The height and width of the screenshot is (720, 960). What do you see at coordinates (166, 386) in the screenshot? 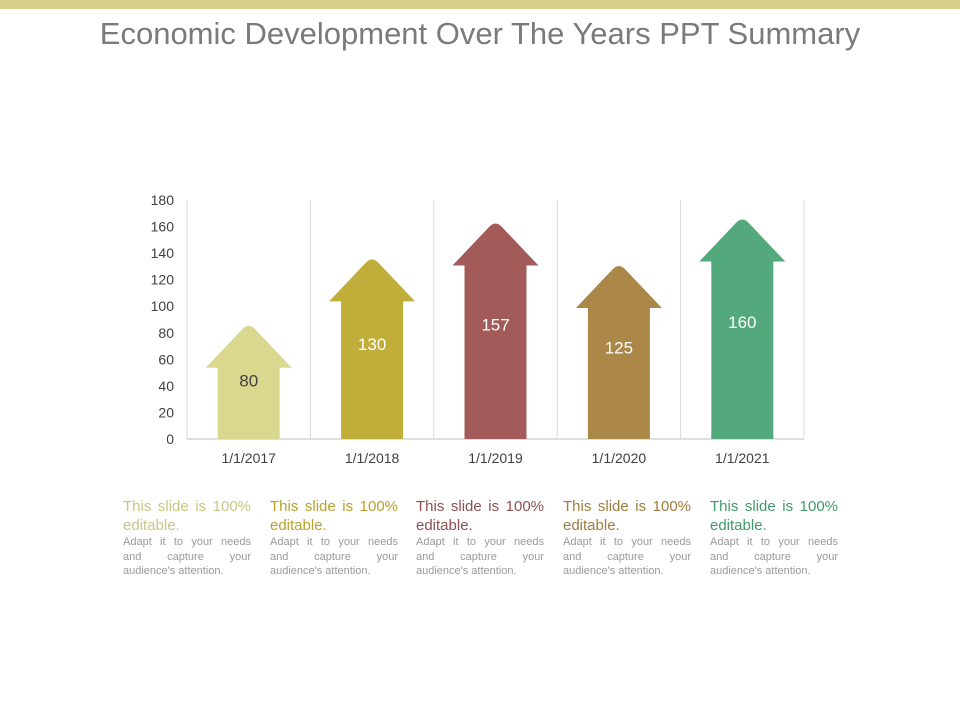
I see `y-tick-label: 40` at bounding box center [166, 386].